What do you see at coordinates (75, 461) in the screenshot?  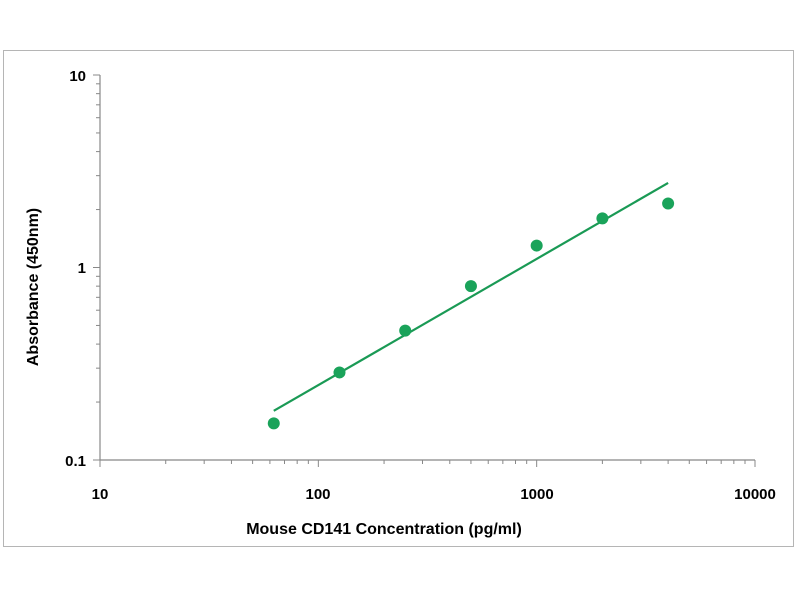 I see `y-tick-label-0.1: 0.1` at bounding box center [75, 461].